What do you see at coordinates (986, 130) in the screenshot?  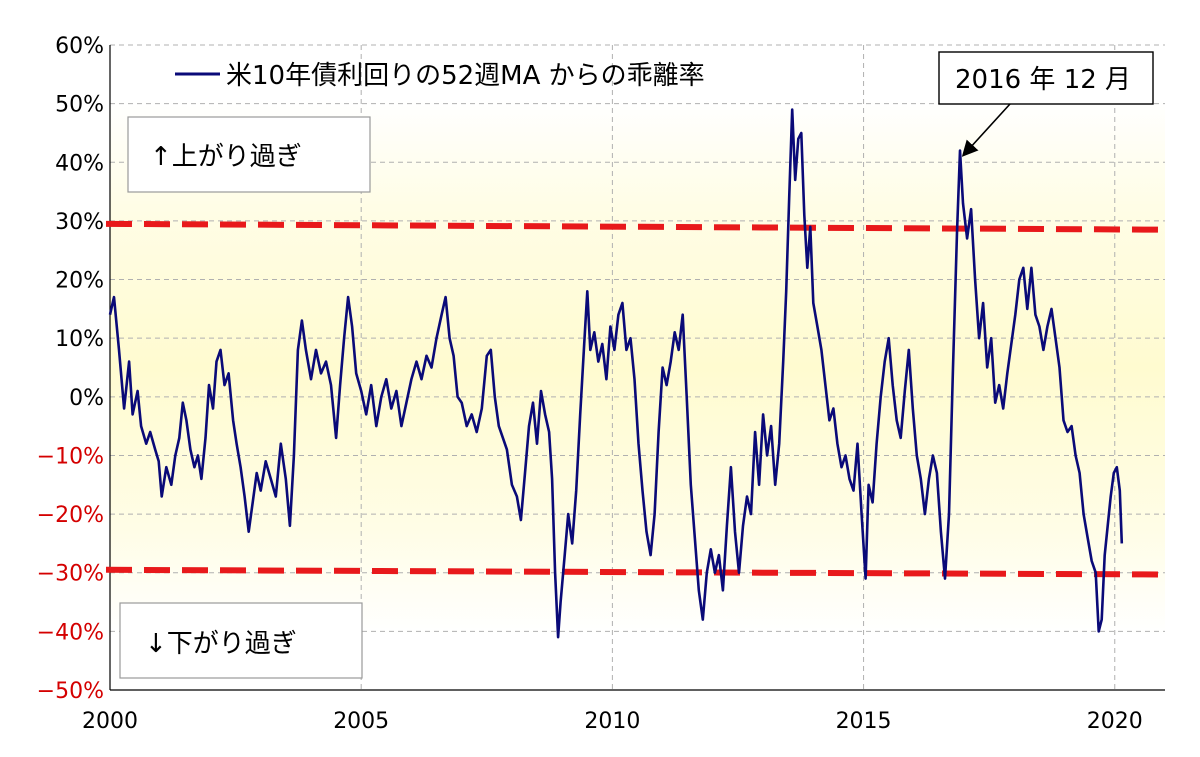 I see `callout-arrow` at bounding box center [986, 130].